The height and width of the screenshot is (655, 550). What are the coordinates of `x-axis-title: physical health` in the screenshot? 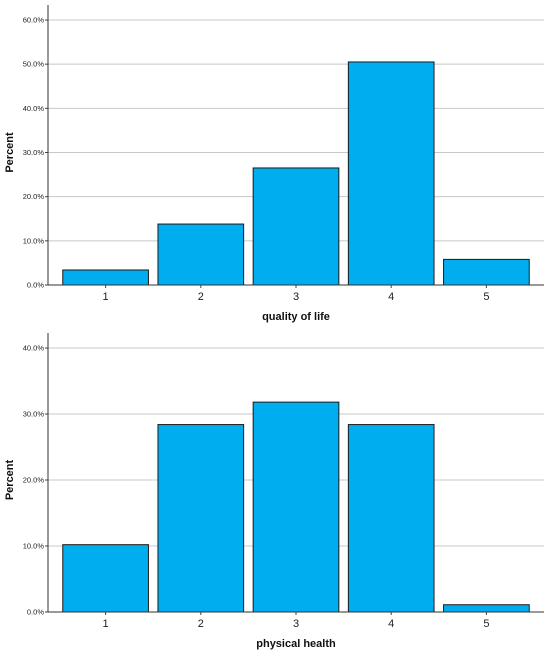 It's located at (296, 644).